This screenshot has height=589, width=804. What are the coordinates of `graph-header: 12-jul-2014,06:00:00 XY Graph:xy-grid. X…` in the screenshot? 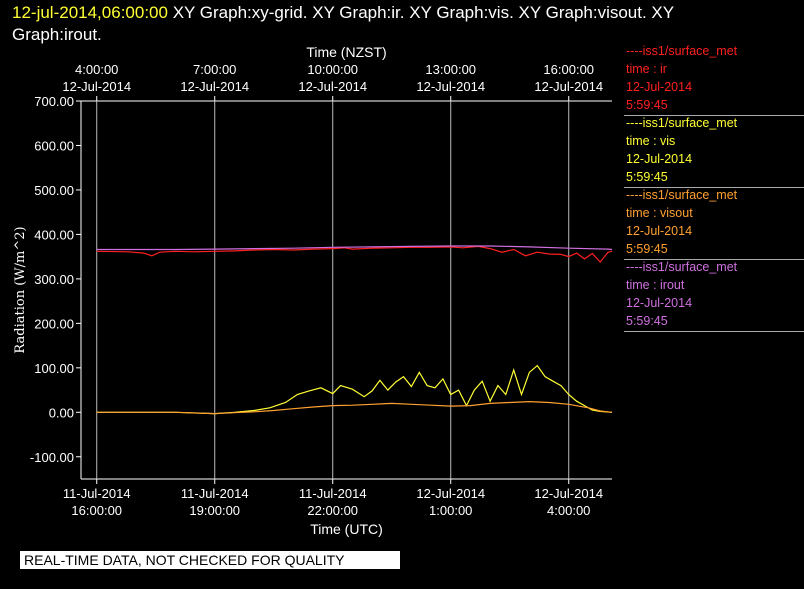 It's located at (402, 24).